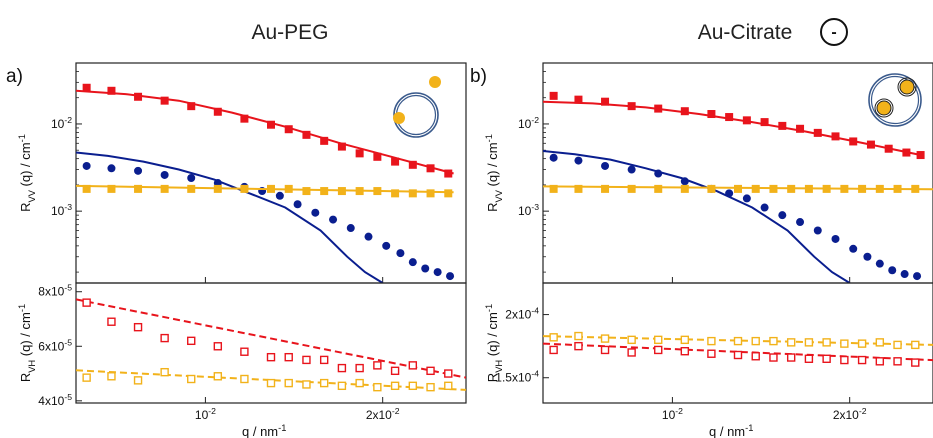 The image size is (933, 438). What do you see at coordinates (517, 377) in the screenshot?
I see `y-tick-label: 1.5x10⁻⁴` at bounding box center [517, 377].